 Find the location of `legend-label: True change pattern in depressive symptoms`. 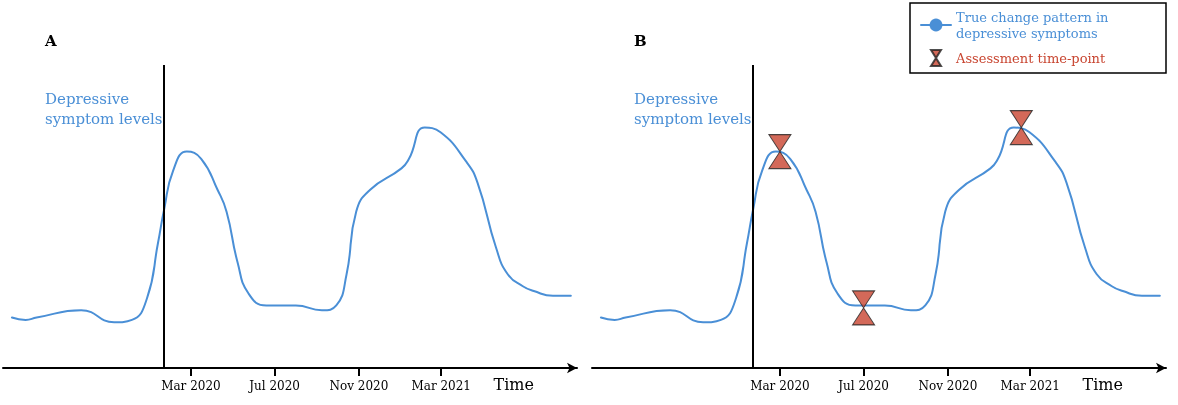

legend-label: True change pattern in depressive symptoms is located at coordinates (1034, 25).